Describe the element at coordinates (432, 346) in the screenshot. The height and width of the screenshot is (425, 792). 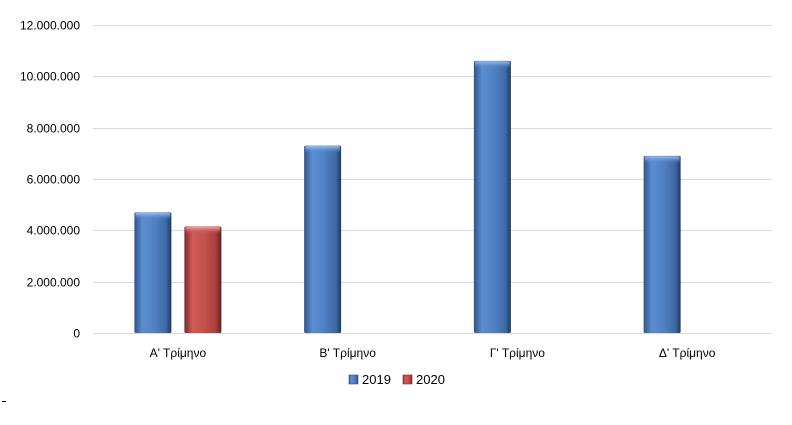
I see `x-axis: Α' Τρίμηνο Β' Τρίμηνο Γ' Τρίμηνο Δ' Τρίμηνο` at that location.